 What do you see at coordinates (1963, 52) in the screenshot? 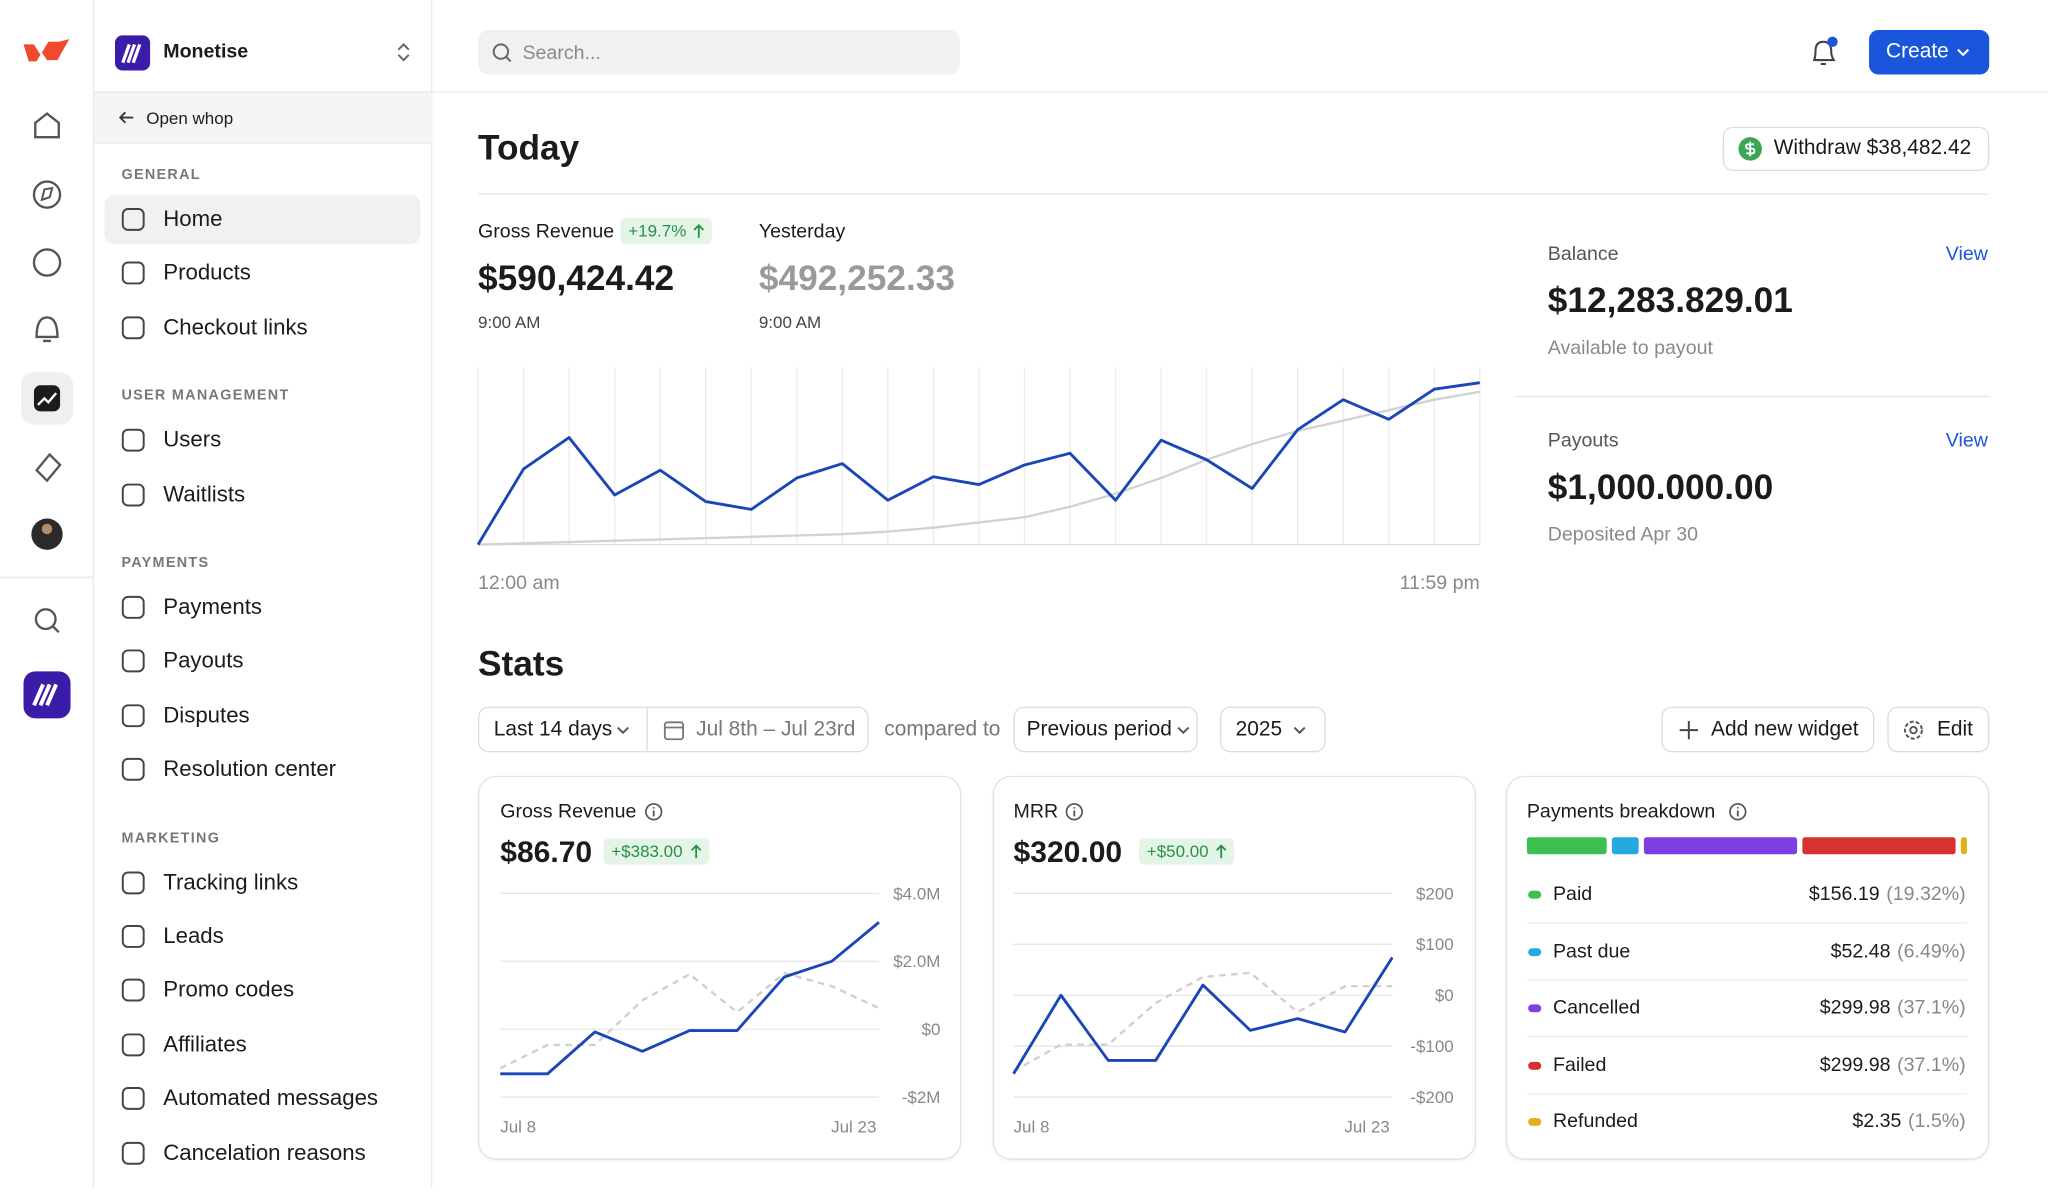
I see `create-chevron` at bounding box center [1963, 52].